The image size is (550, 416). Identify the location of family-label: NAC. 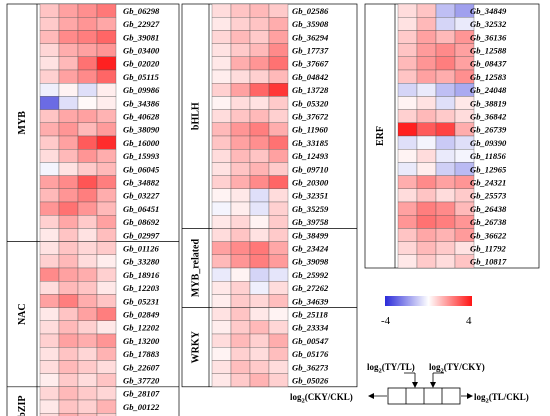
(22, 314).